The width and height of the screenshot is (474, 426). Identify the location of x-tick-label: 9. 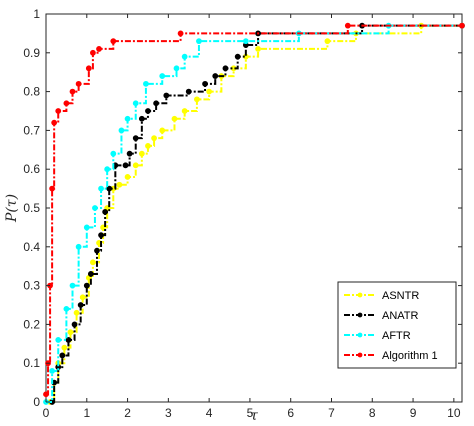
(413, 413).